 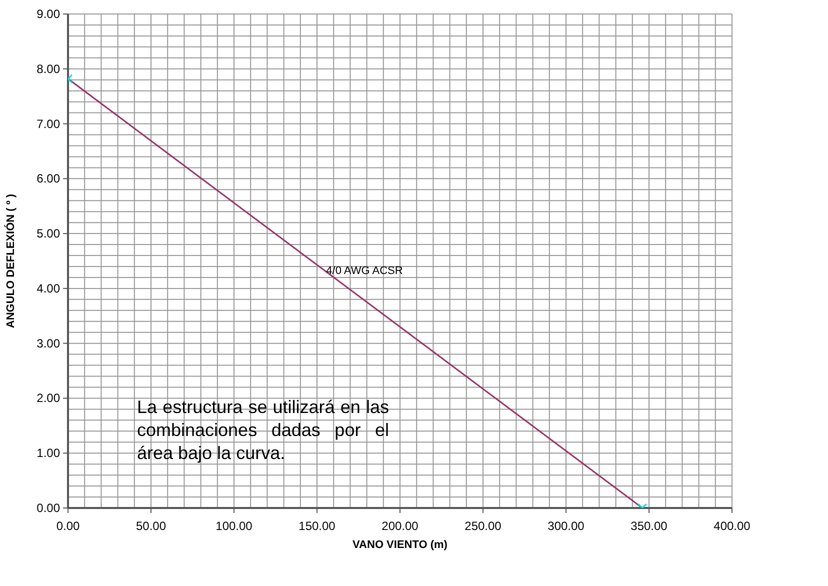 What do you see at coordinates (48, 179) in the screenshot?
I see `y-tick-label: 6.00` at bounding box center [48, 179].